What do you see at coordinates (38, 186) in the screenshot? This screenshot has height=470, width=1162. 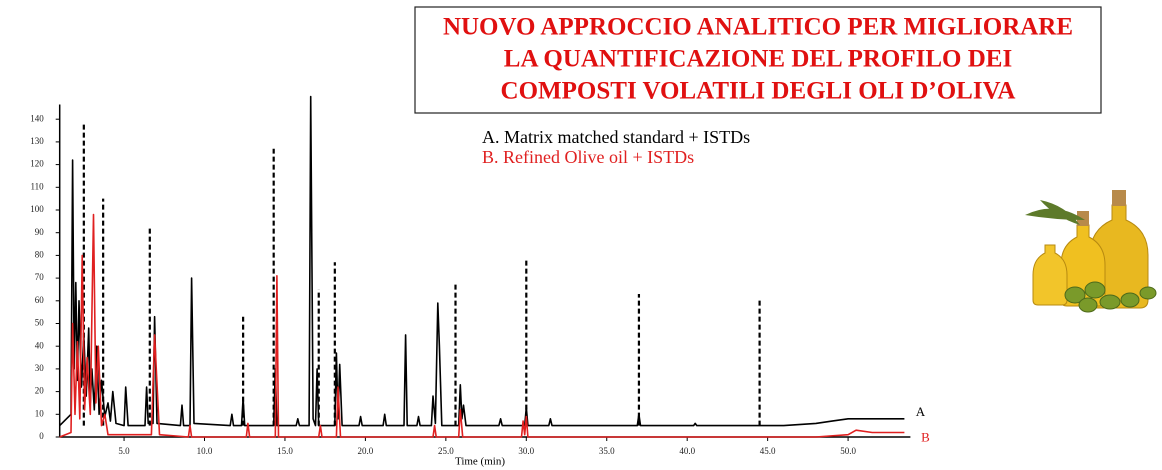 I see `y-tick-label: 110` at bounding box center [38, 186].